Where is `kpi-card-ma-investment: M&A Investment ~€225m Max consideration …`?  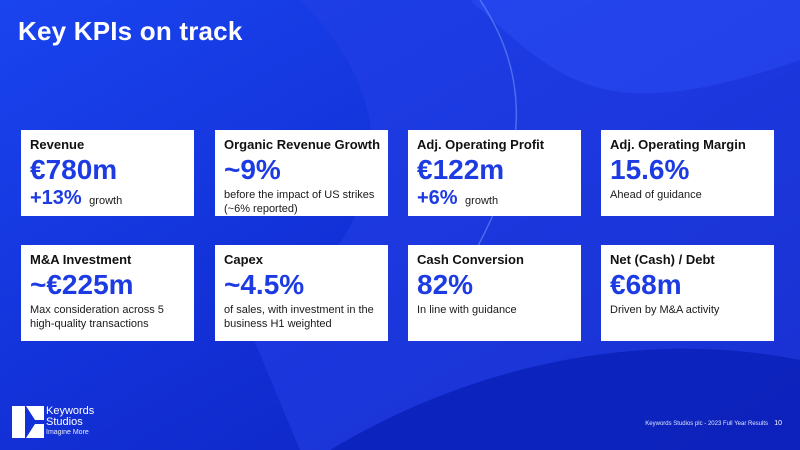
kpi-card-ma-investment: M&A Investment ~€225m Max consideration … is located at coordinates (107, 293).